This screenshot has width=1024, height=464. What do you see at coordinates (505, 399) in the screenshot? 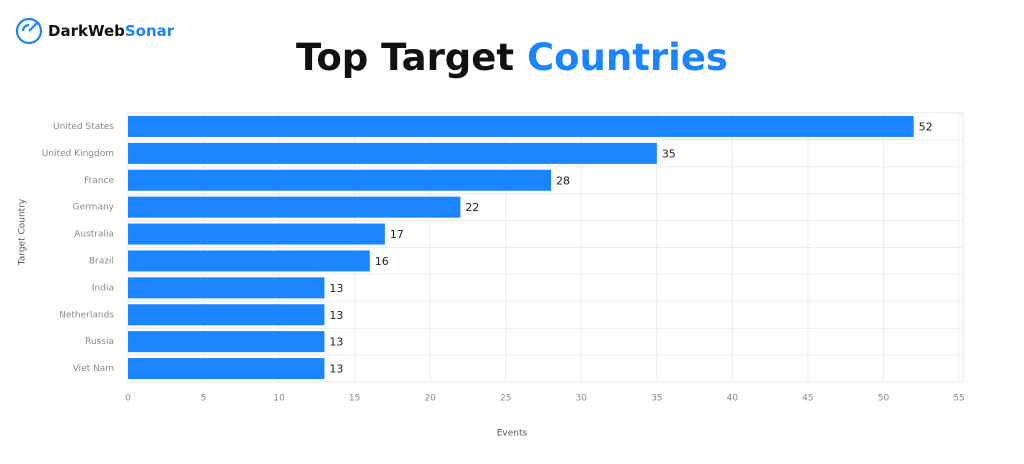
I see `x-tick-label: 25` at bounding box center [505, 399].